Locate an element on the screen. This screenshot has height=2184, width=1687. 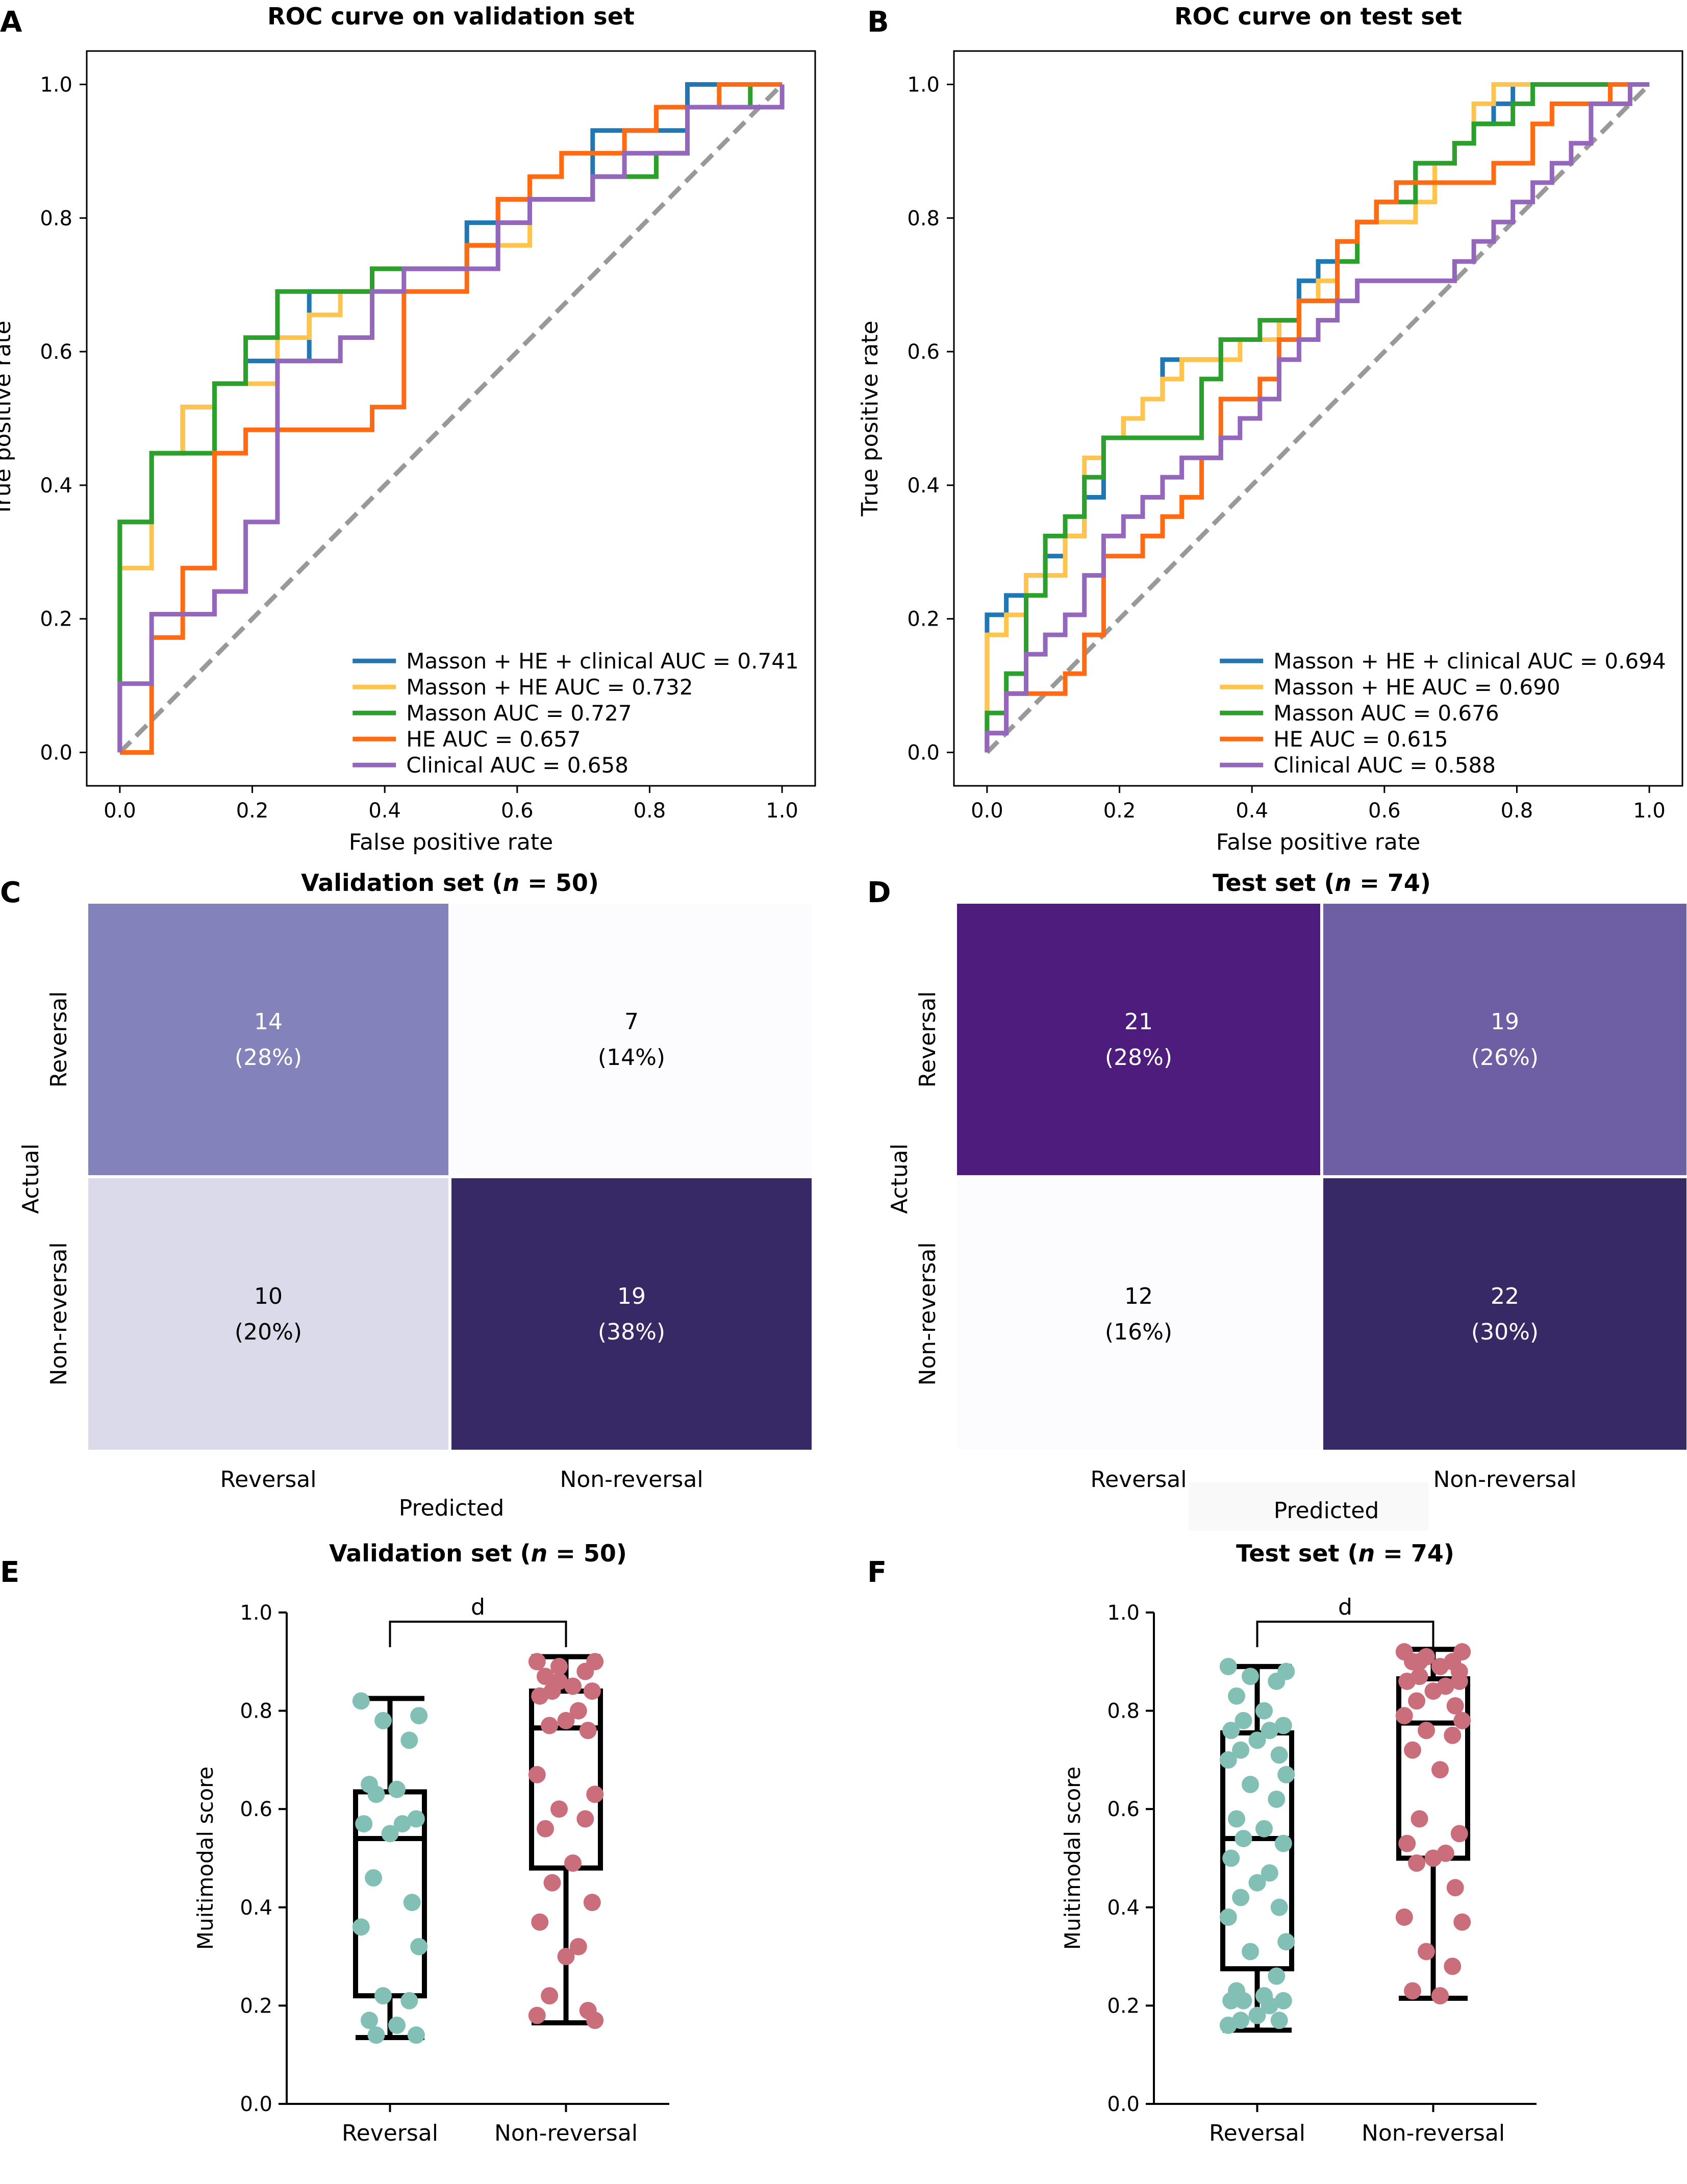
cell-count: 19 is located at coordinates (631, 1296).